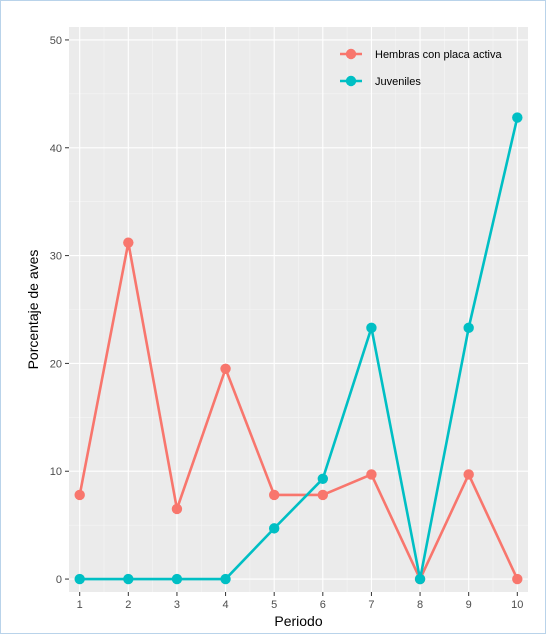  What do you see at coordinates (226, 605) in the screenshot?
I see `x-tick-label: 4` at bounding box center [226, 605].